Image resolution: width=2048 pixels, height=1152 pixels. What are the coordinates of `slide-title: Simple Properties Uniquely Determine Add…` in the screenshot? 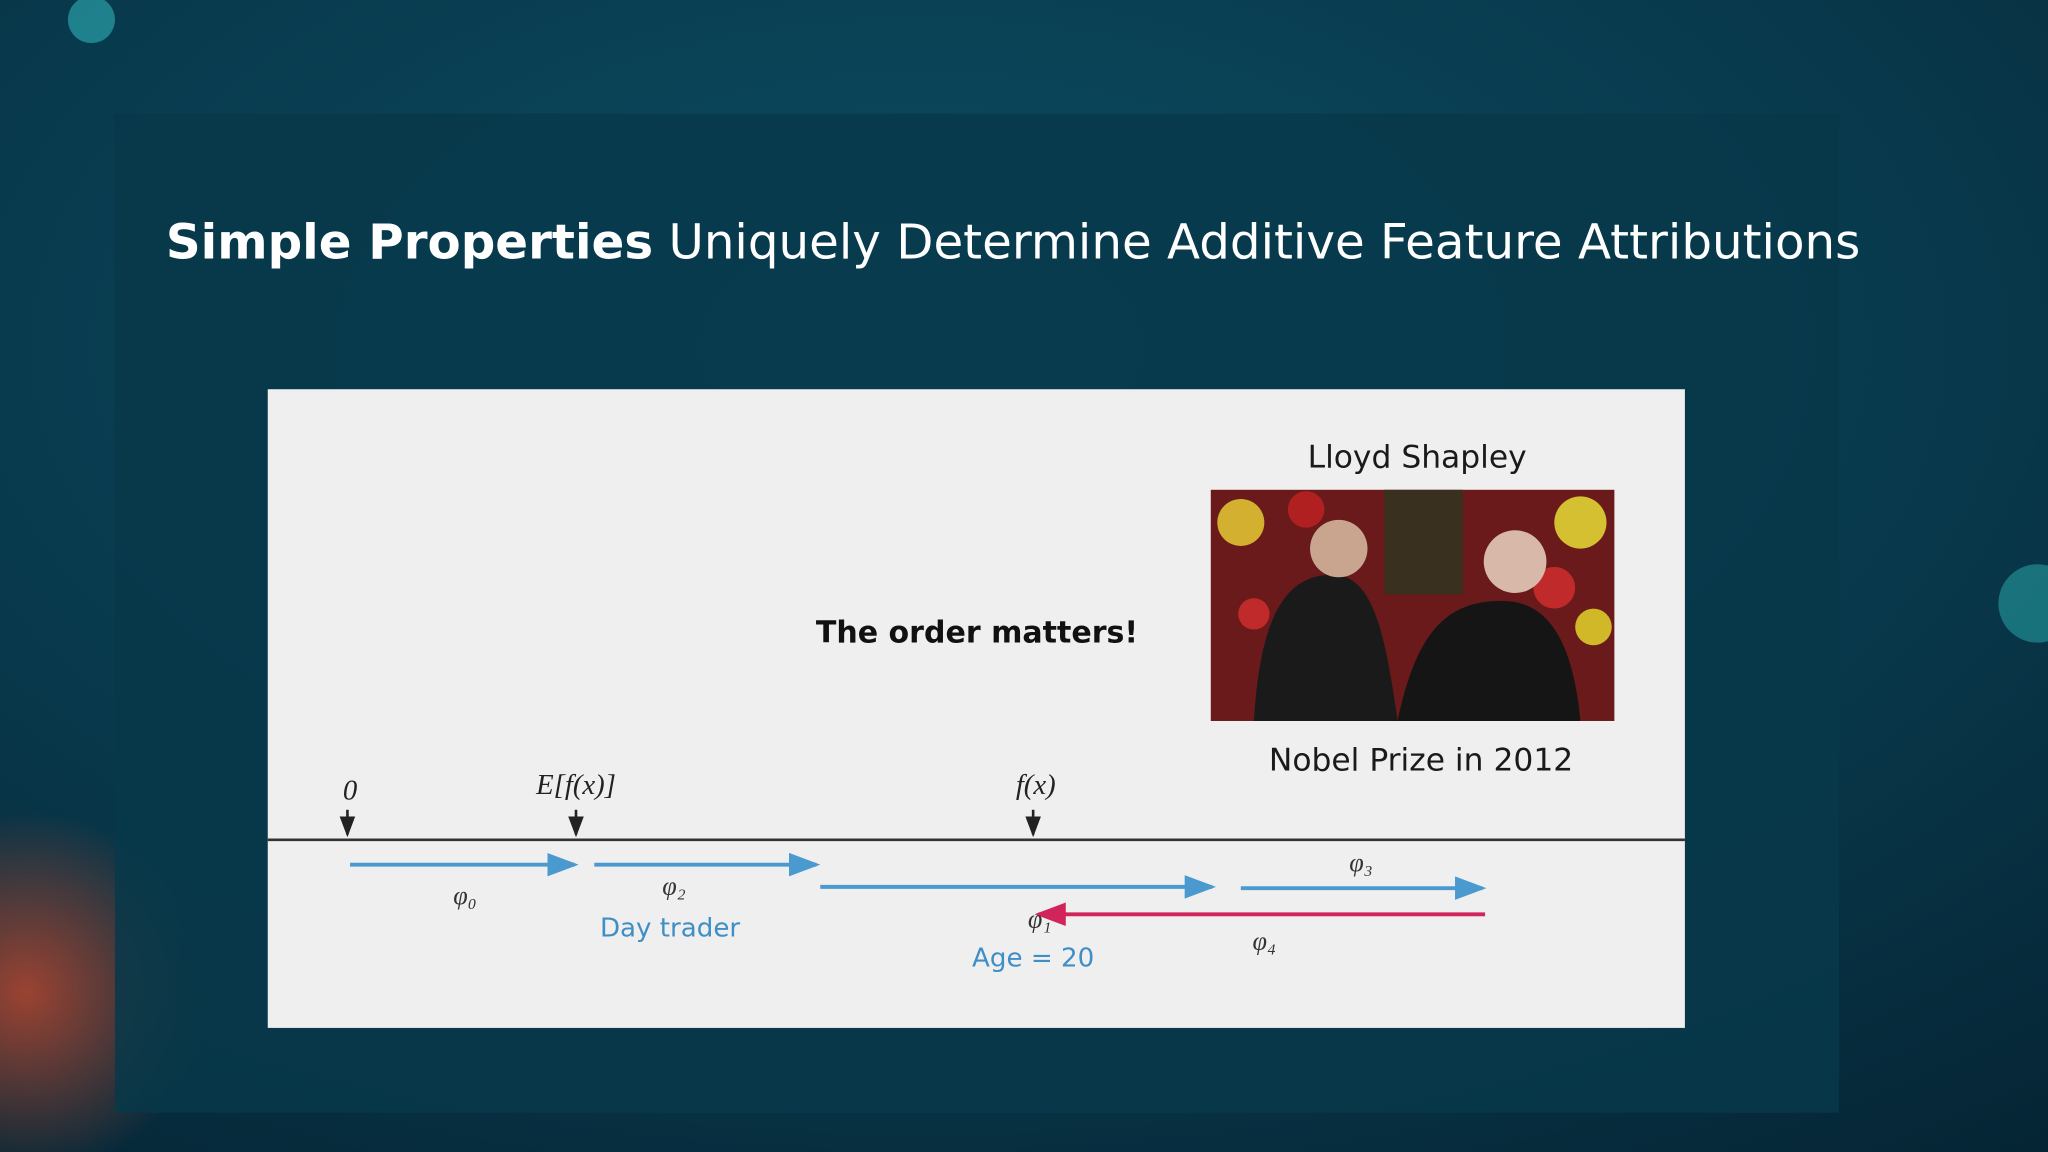 It's located at (1013, 243).